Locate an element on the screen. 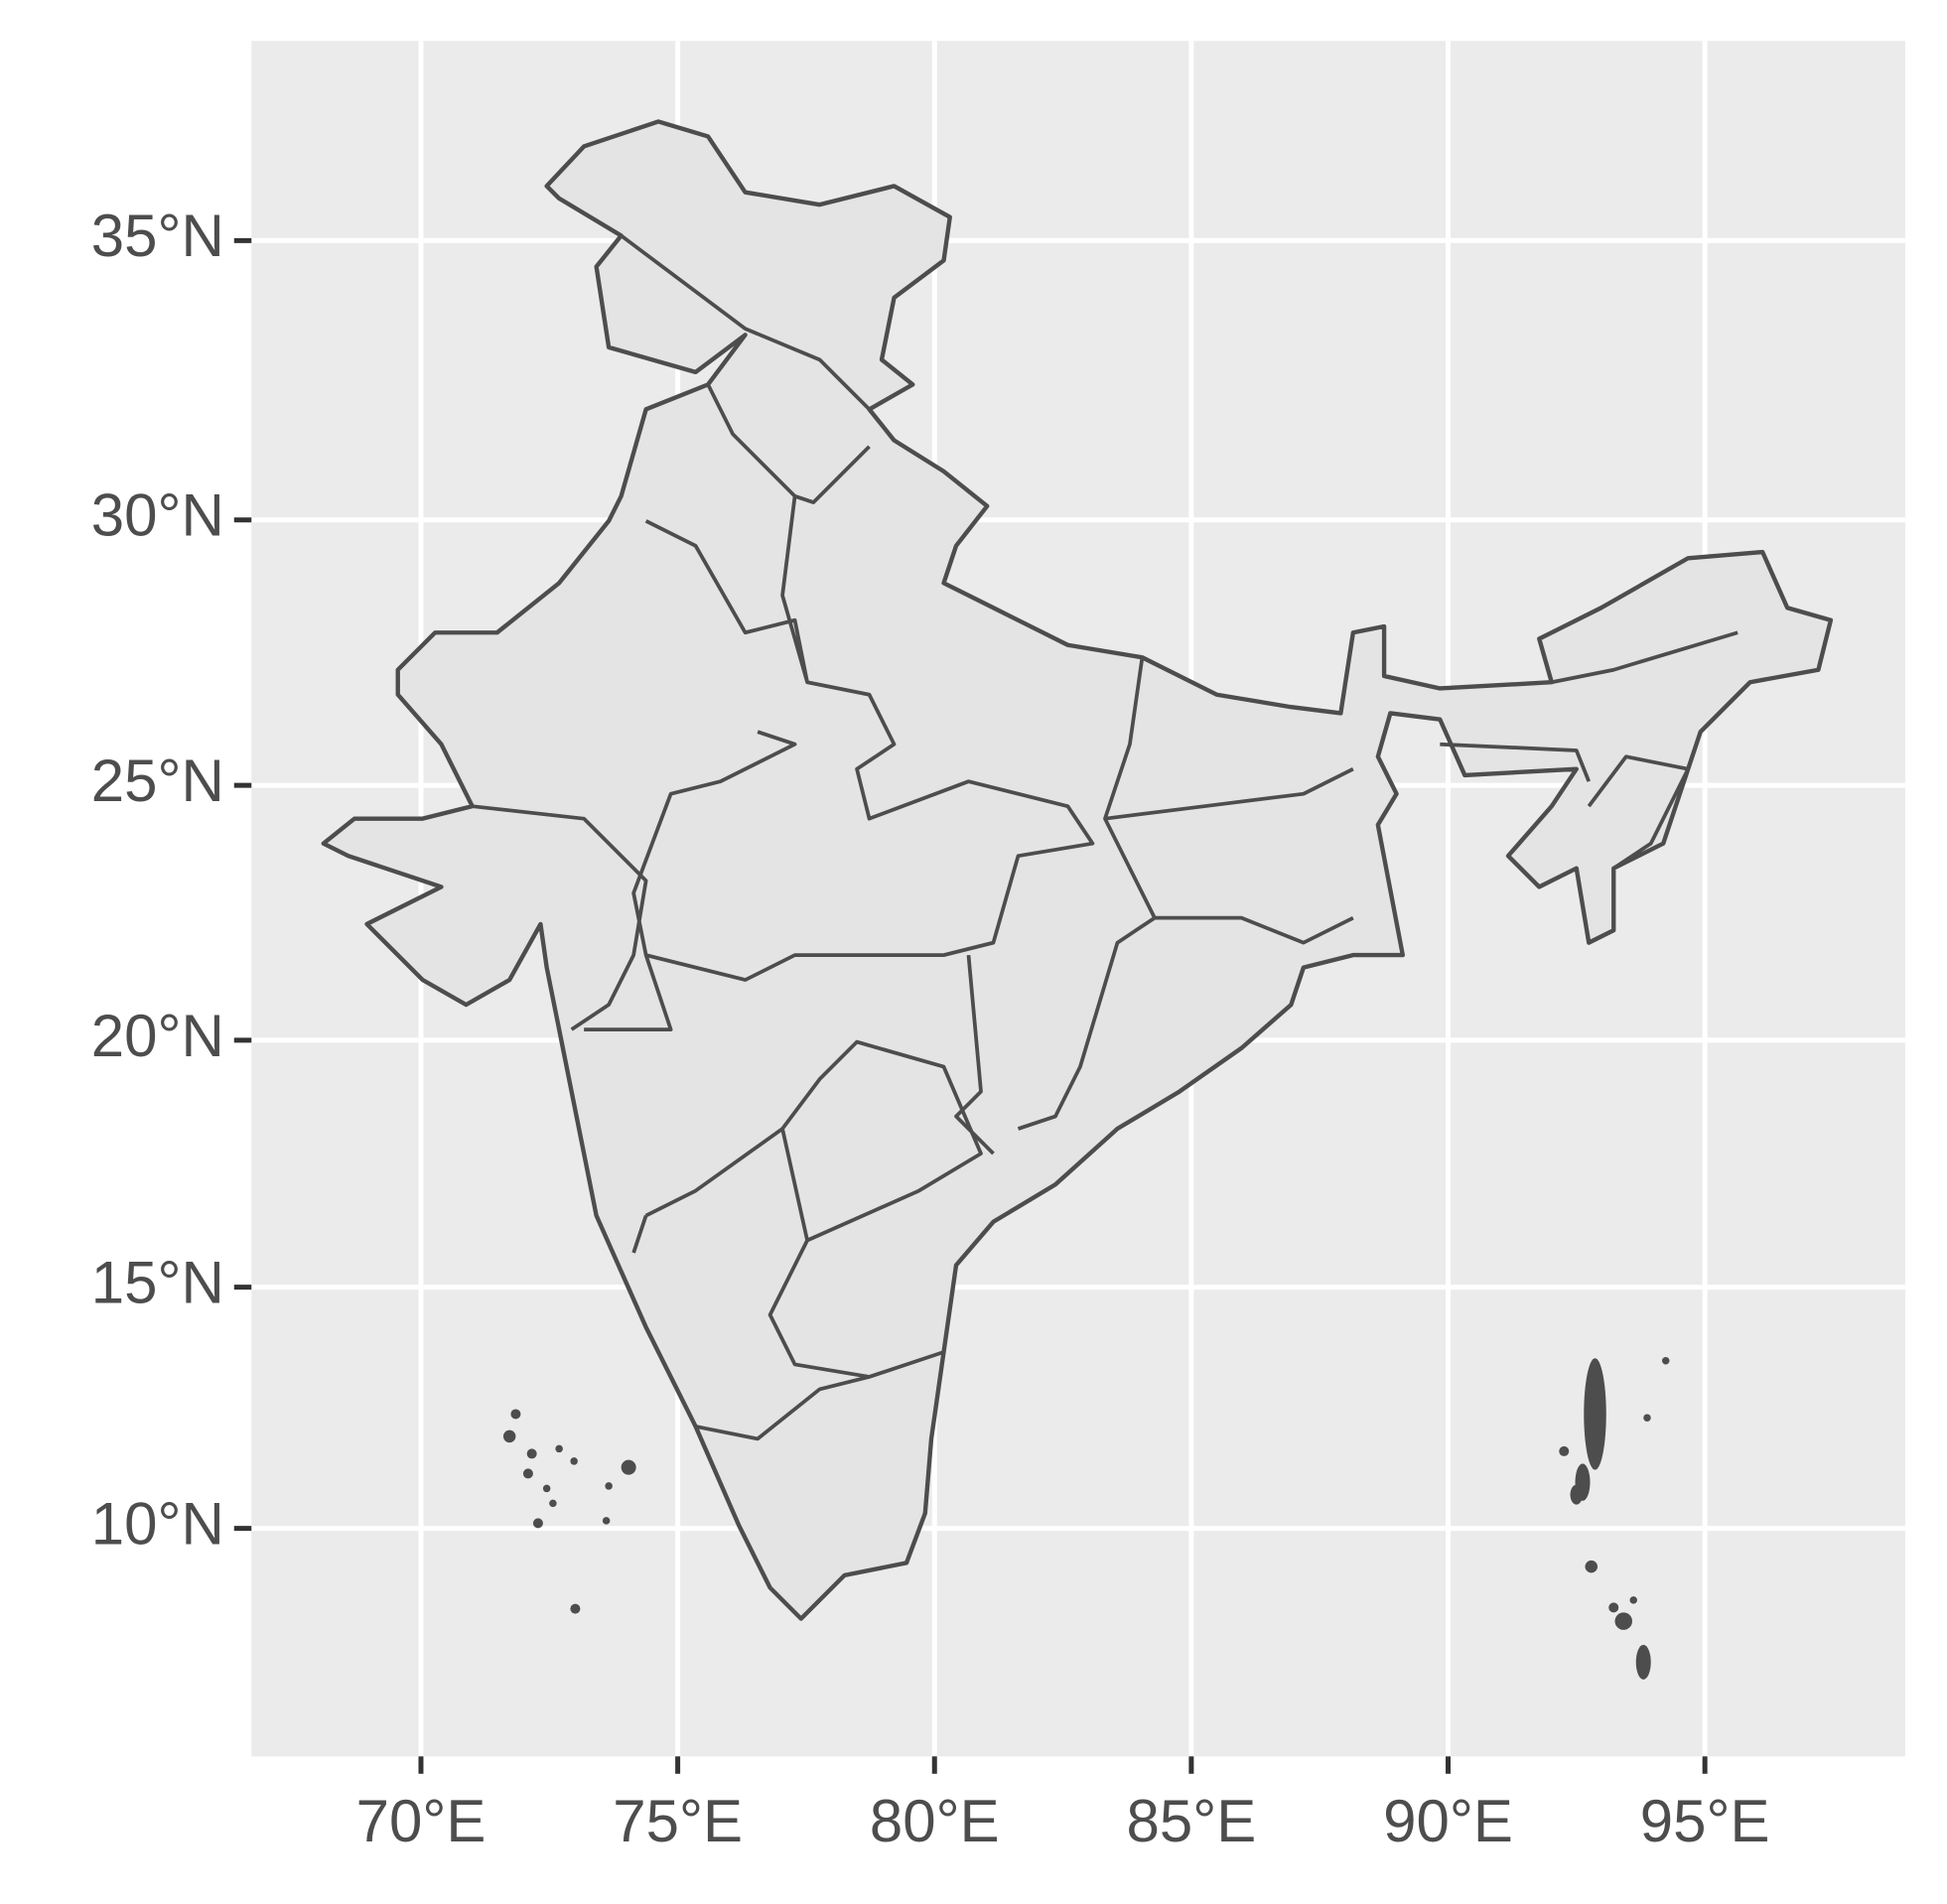  y-tick-label: 35°N is located at coordinates (158, 236).